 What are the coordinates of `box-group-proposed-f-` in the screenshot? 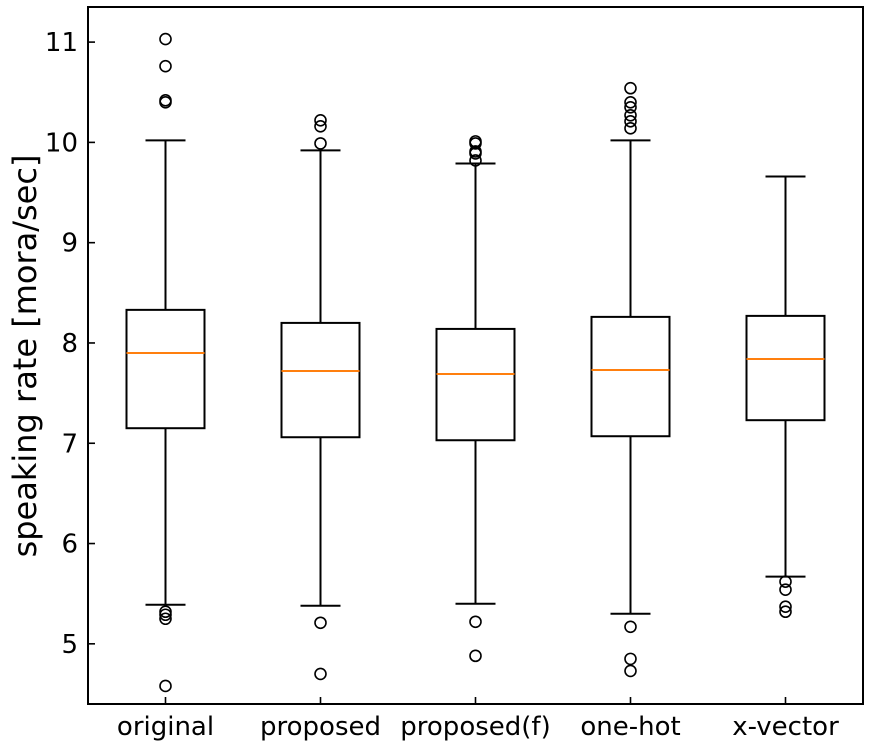 It's located at (475, 399).